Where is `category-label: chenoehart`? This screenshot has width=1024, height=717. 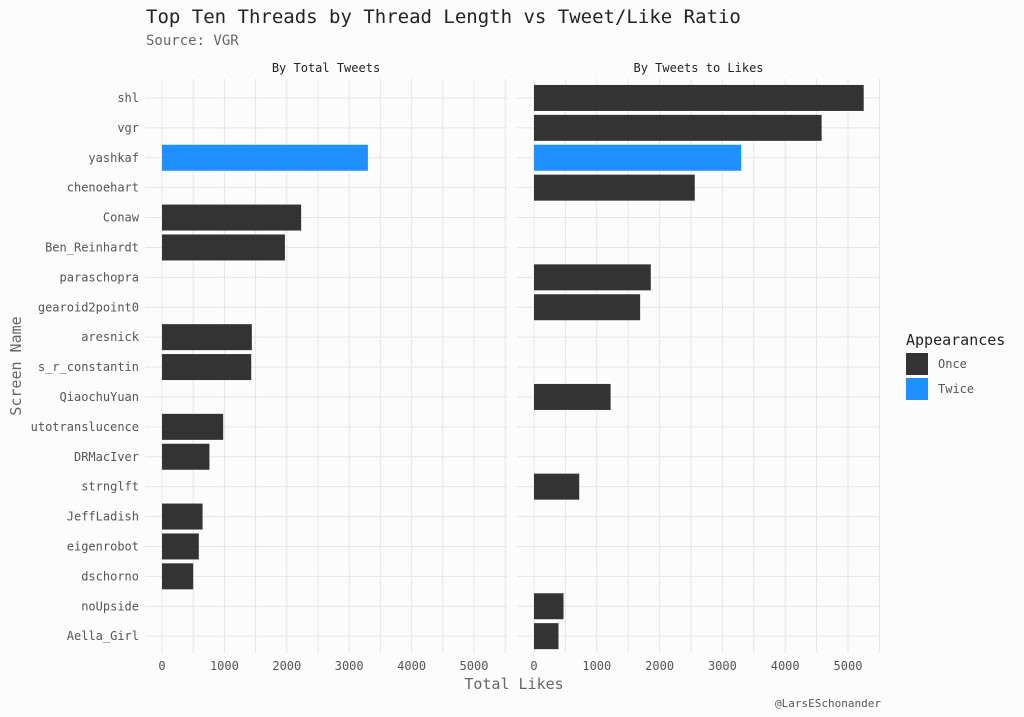 category-label: chenoehart is located at coordinates (103, 188).